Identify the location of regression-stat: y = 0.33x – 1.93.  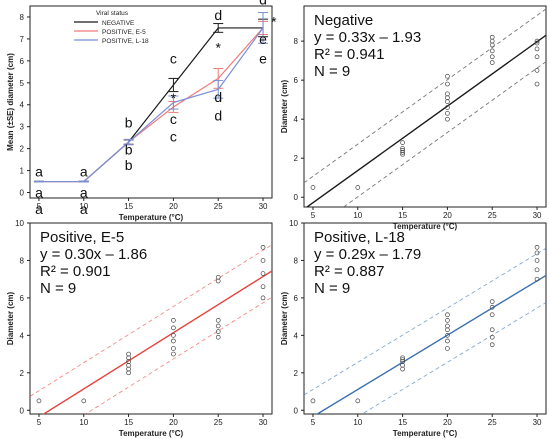
(367, 37).